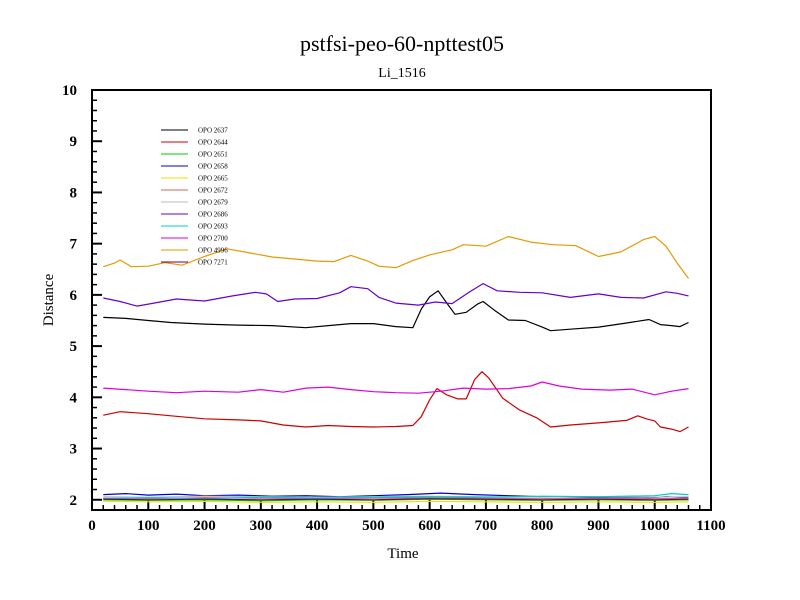 The image size is (800, 600). I want to click on legend-label: OPO 2679, so click(213, 203).